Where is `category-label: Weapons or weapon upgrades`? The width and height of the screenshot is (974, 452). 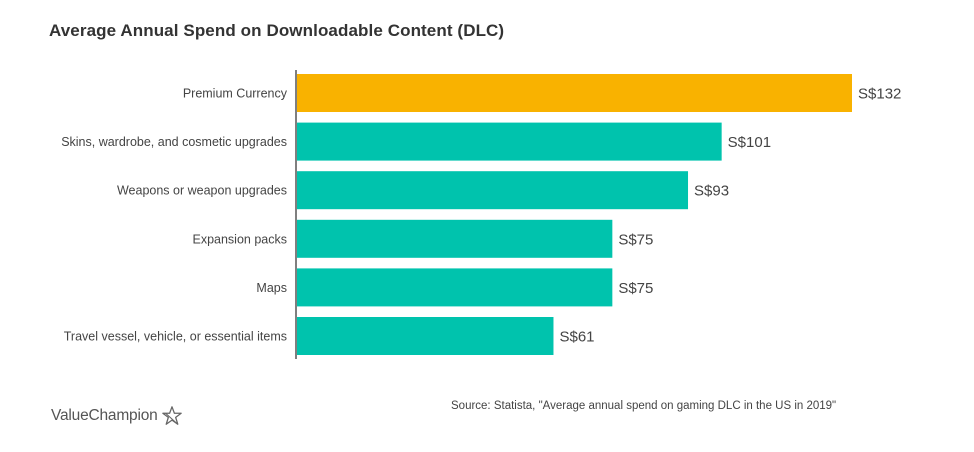
category-label: Weapons or weapon upgrades is located at coordinates (202, 191).